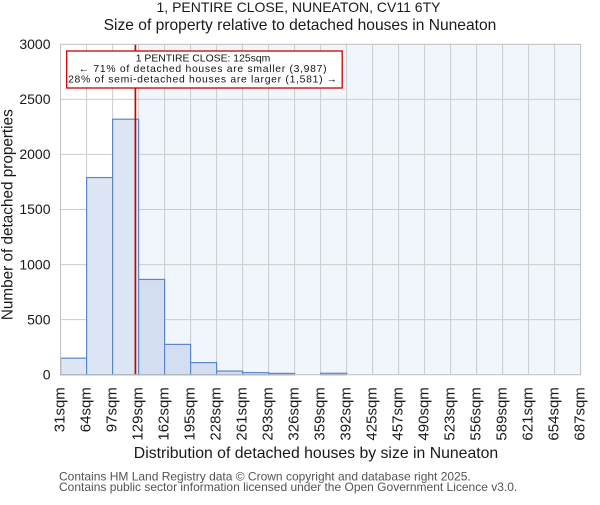  I want to click on svg-text: 687sqm, so click(579, 413).